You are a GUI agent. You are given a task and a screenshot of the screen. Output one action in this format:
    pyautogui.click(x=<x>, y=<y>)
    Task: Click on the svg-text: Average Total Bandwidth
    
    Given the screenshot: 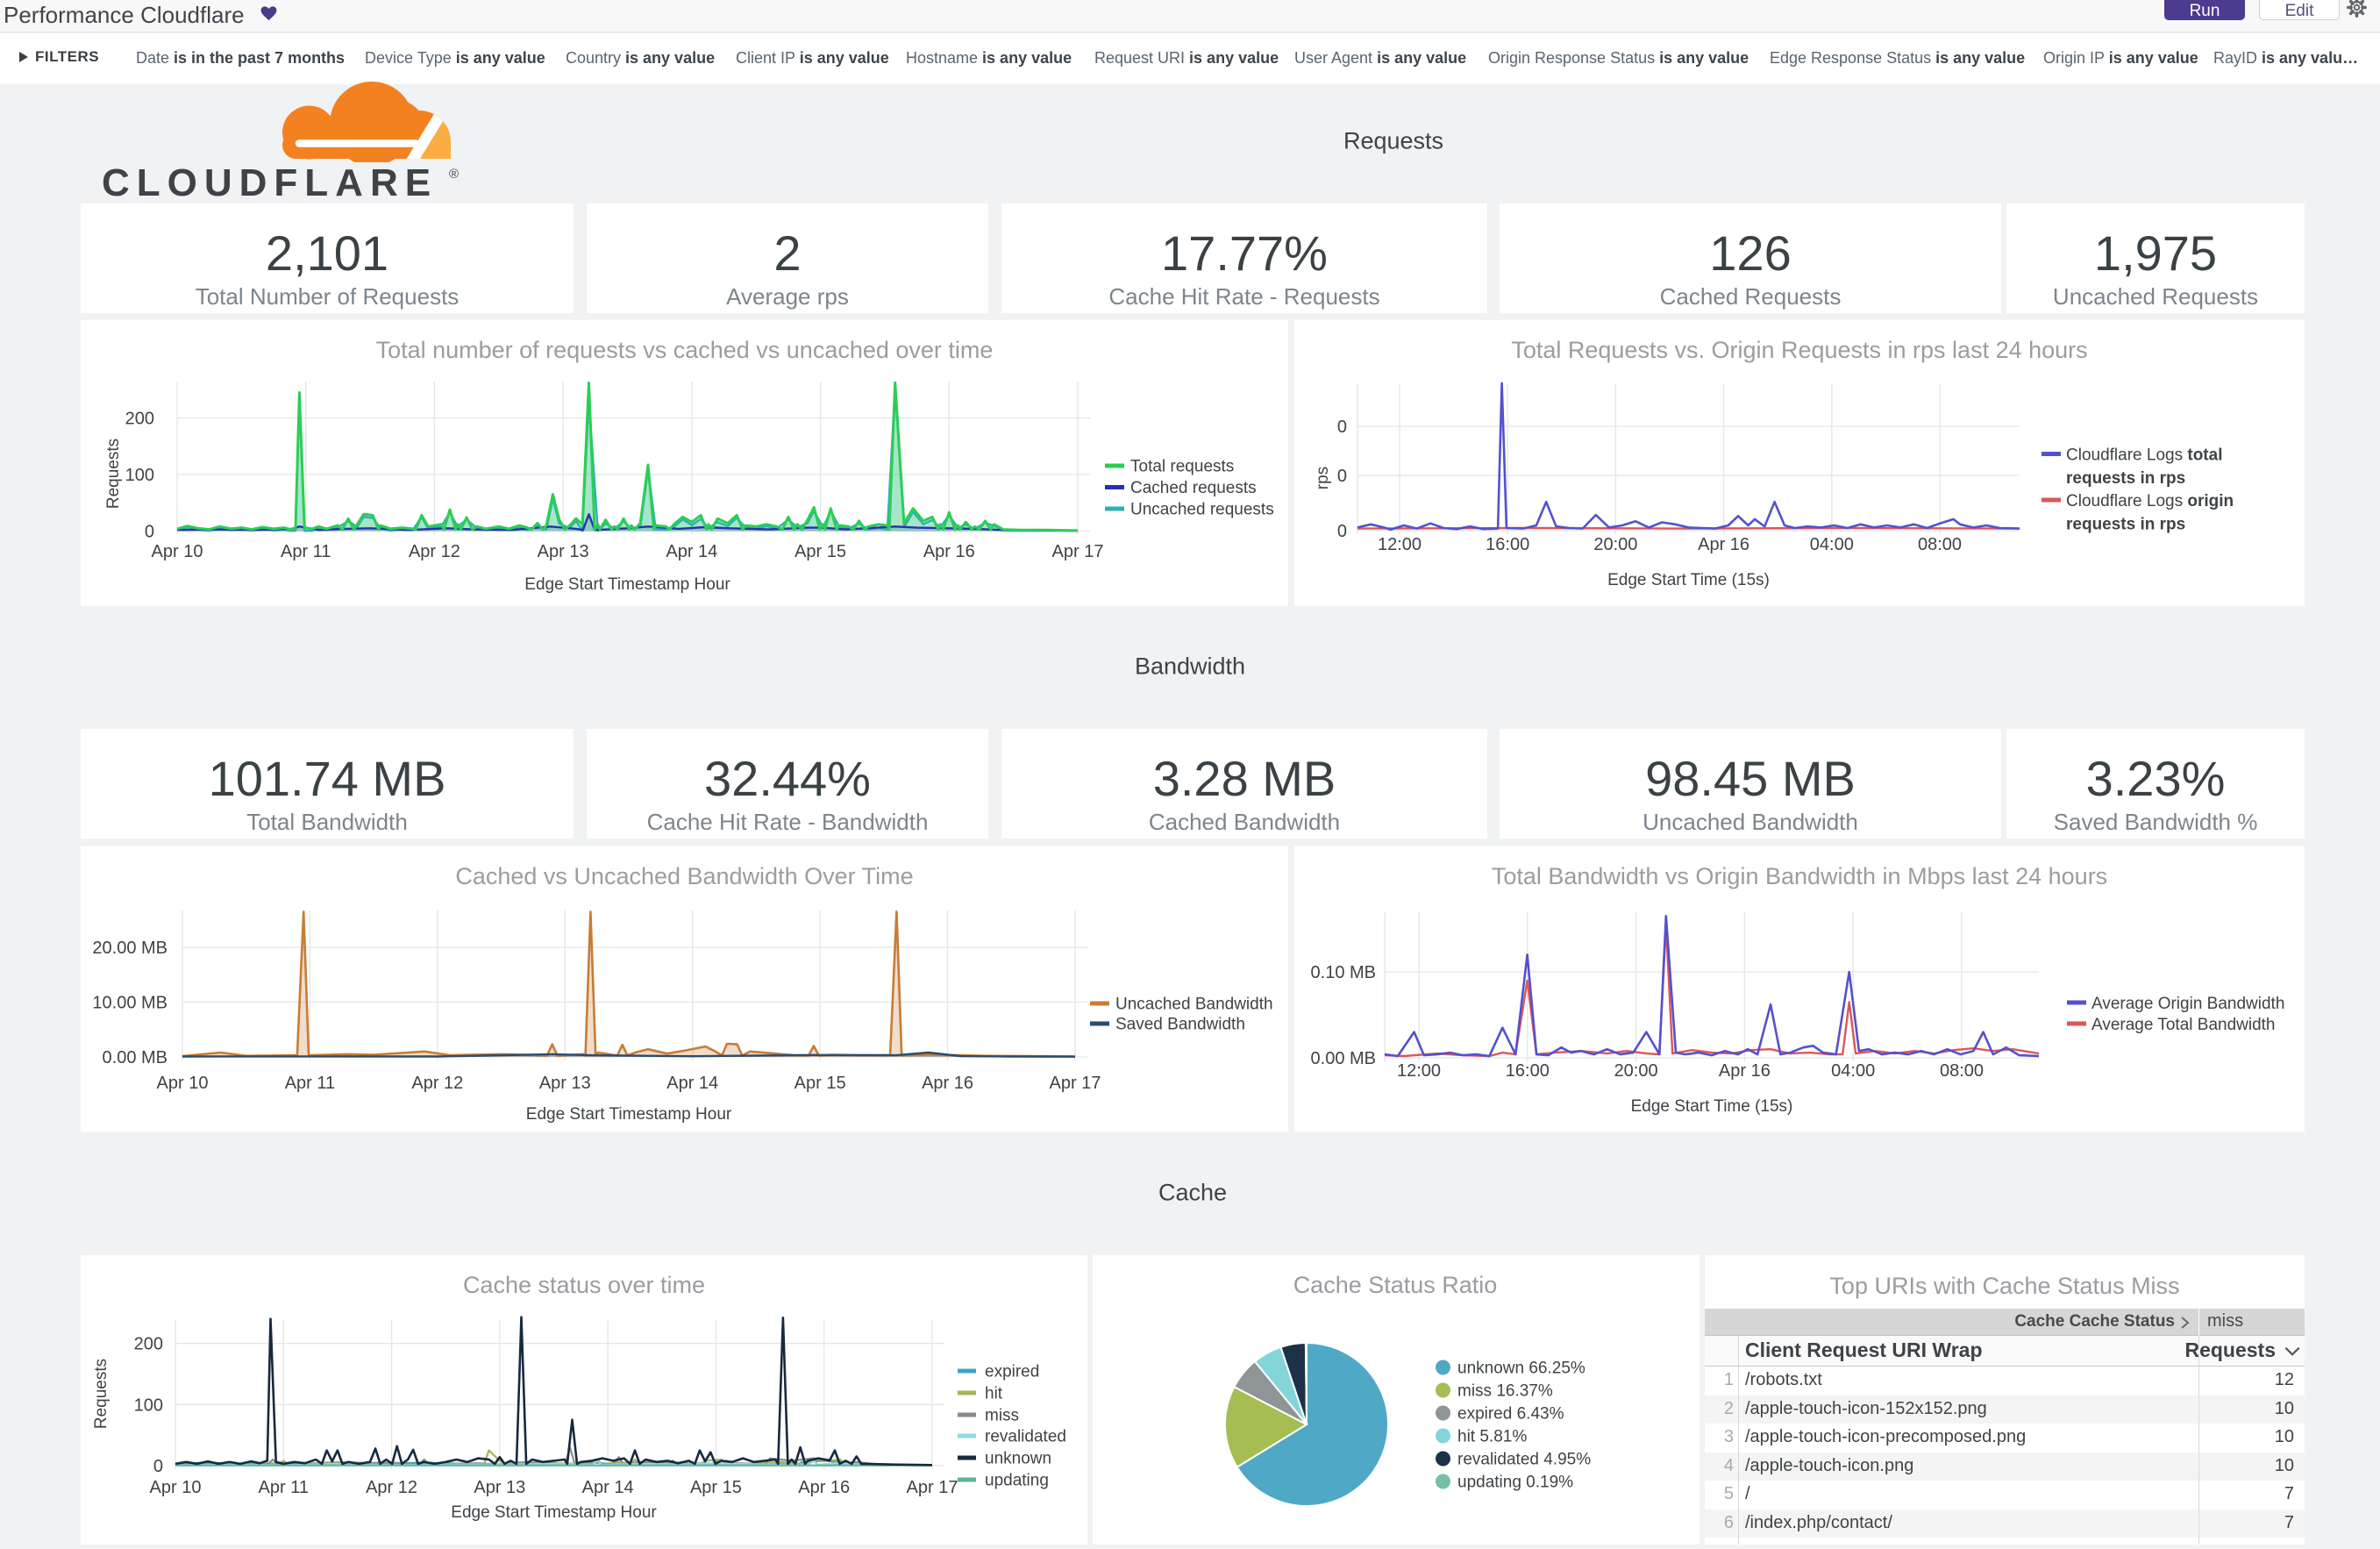 What is the action you would take?
    pyautogui.click(x=2183, y=1025)
    